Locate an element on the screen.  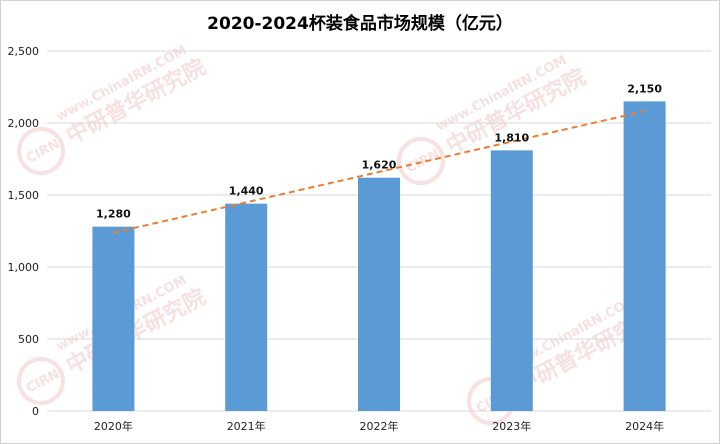
y-tick-label: 0 is located at coordinates (35, 411).